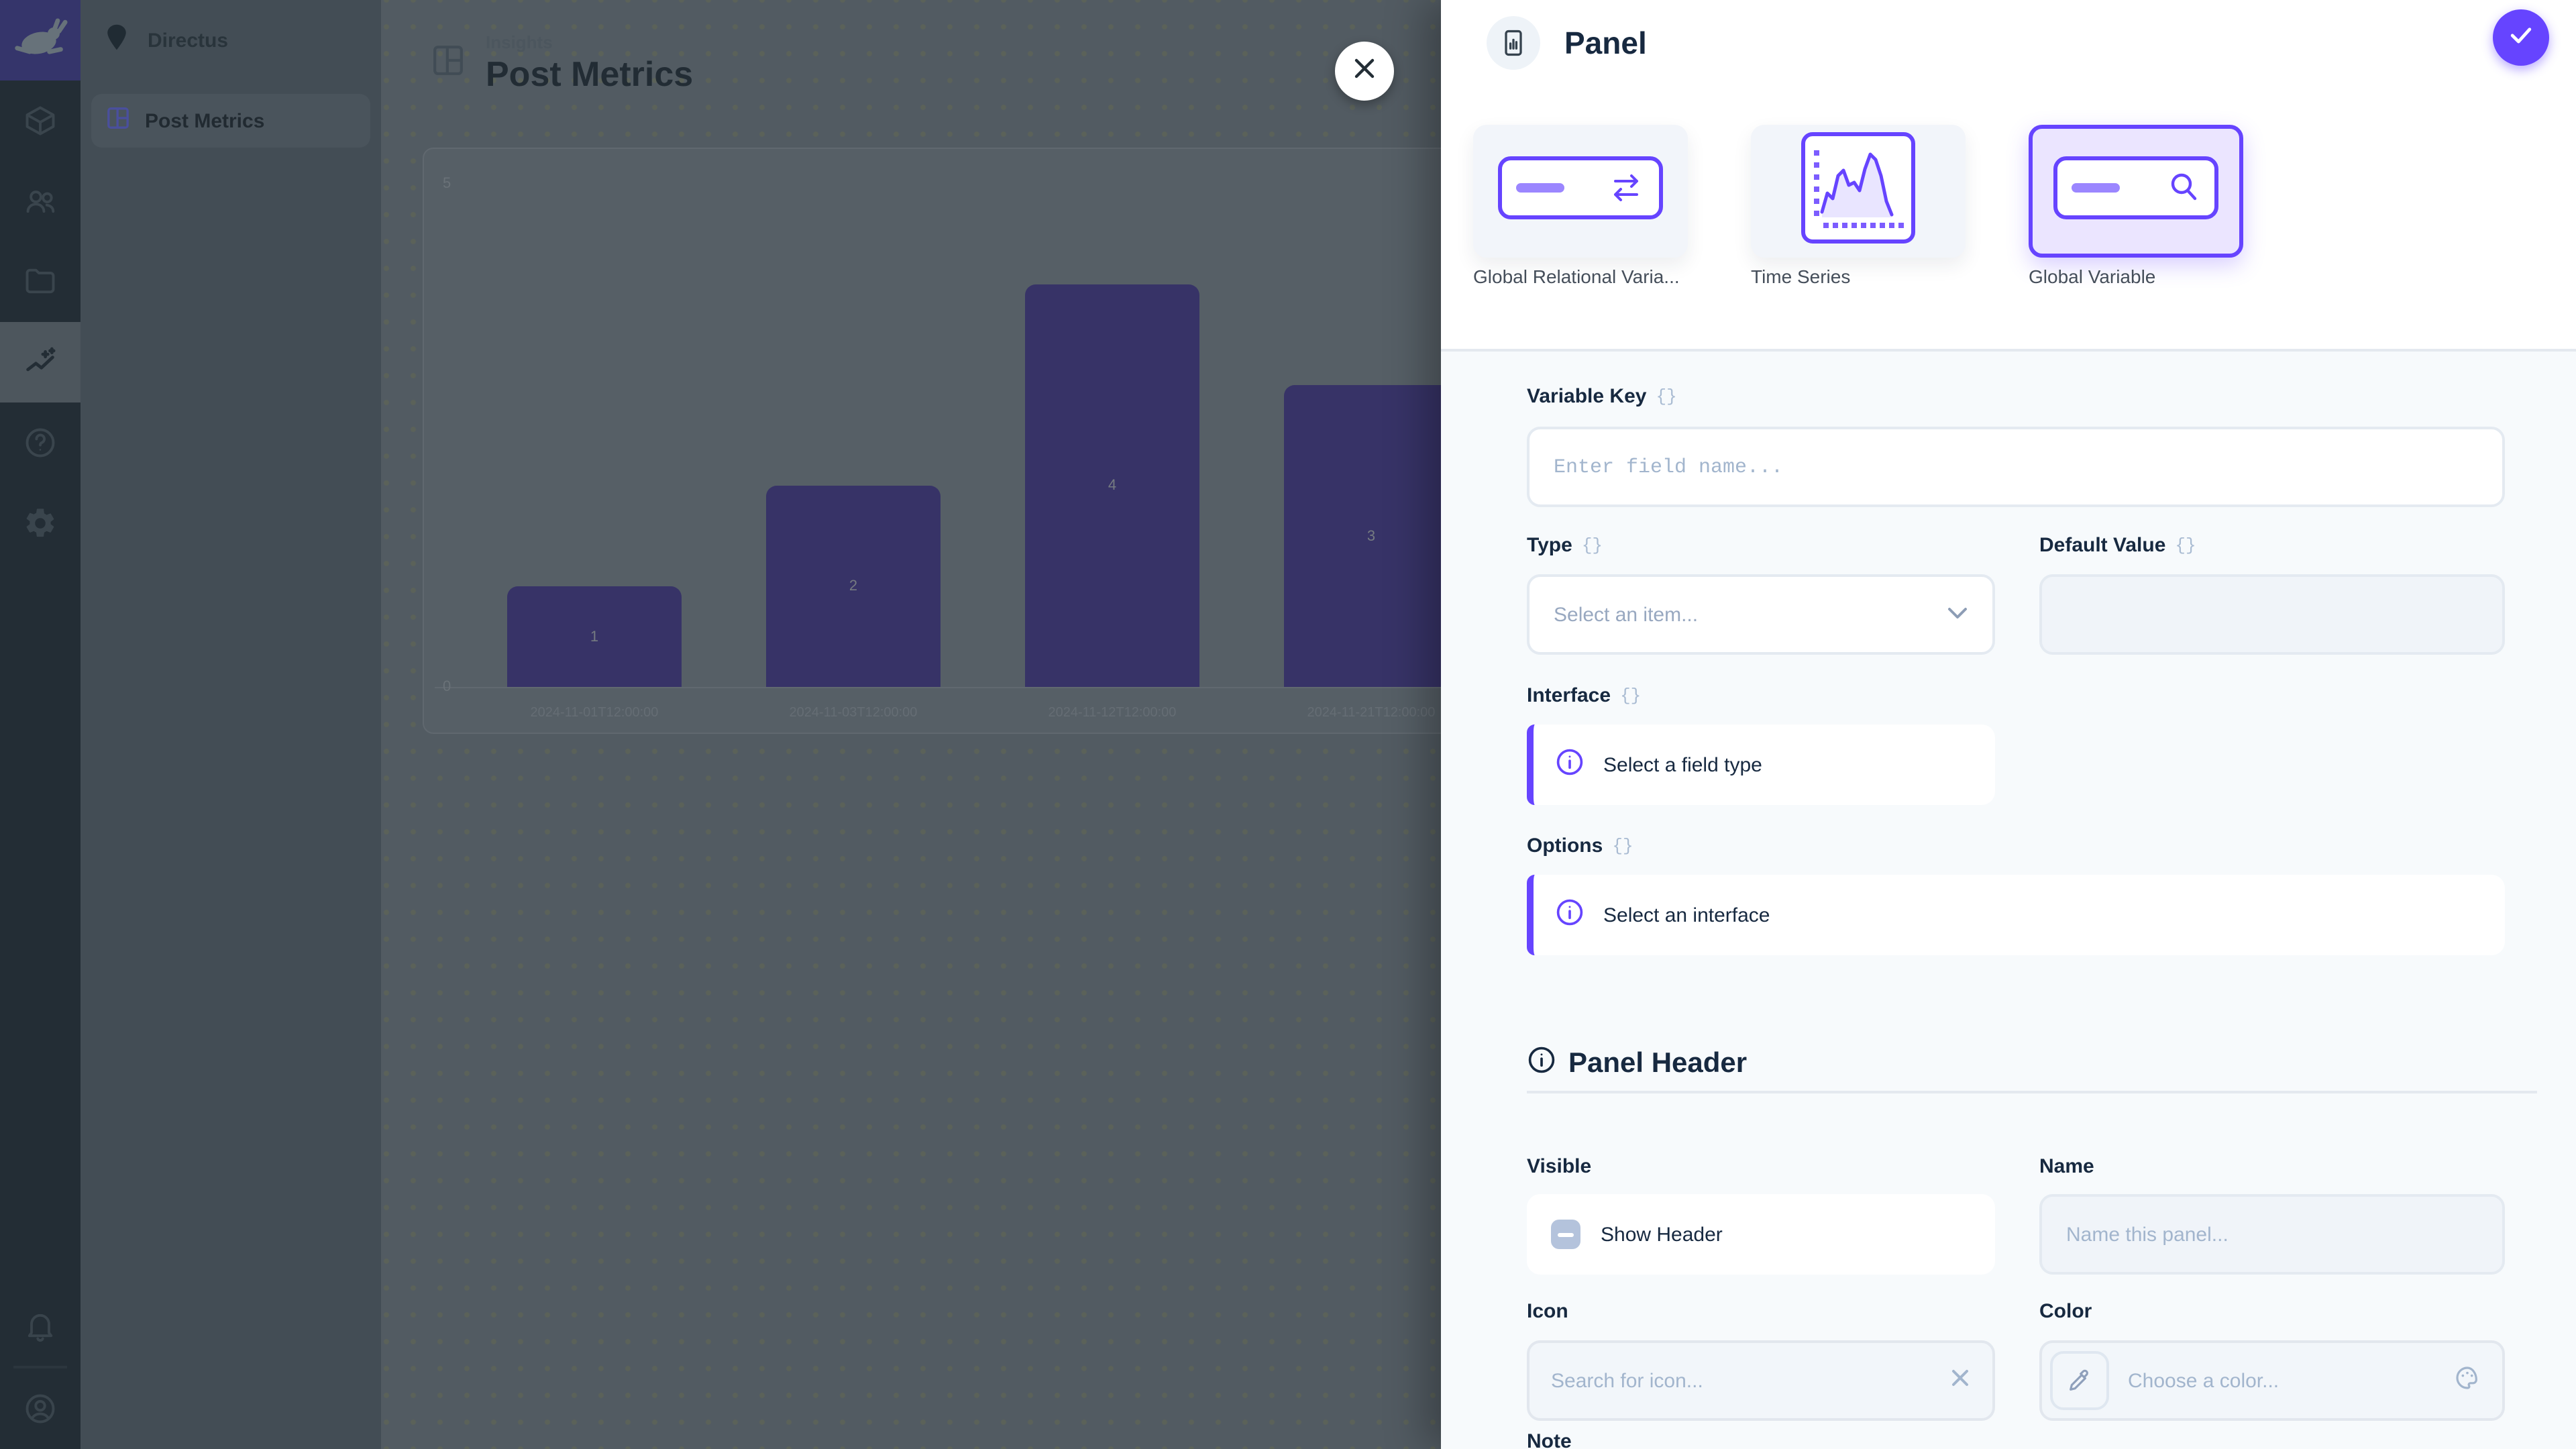  What do you see at coordinates (1662, 1234) in the screenshot?
I see `show-header-label: Show Header` at bounding box center [1662, 1234].